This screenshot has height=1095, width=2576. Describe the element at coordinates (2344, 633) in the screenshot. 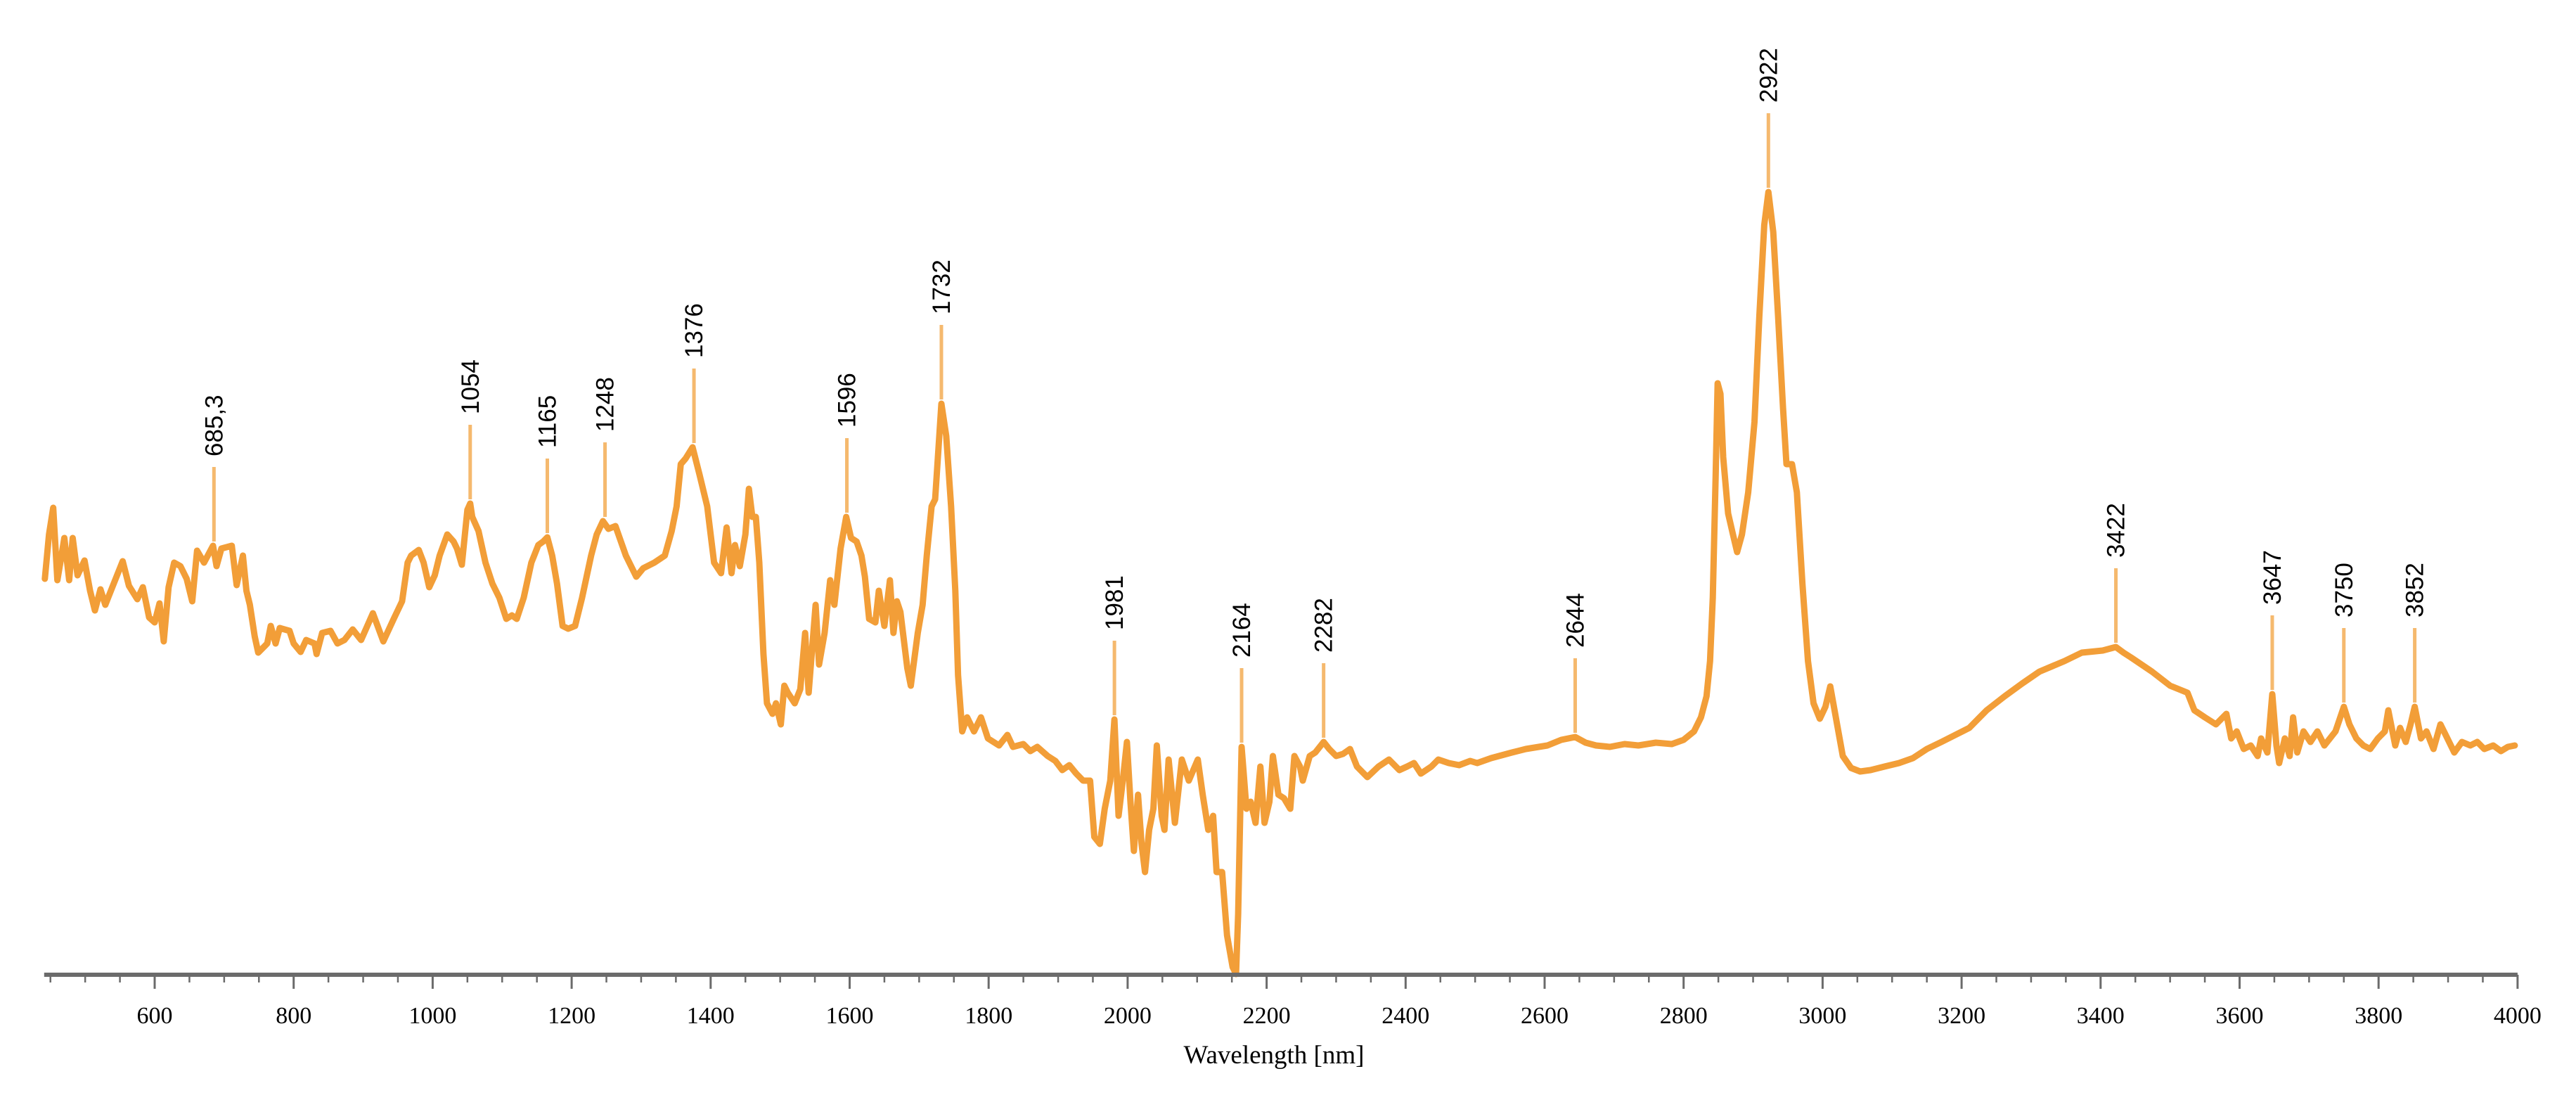

I see `peak-annotation: 3750` at that location.